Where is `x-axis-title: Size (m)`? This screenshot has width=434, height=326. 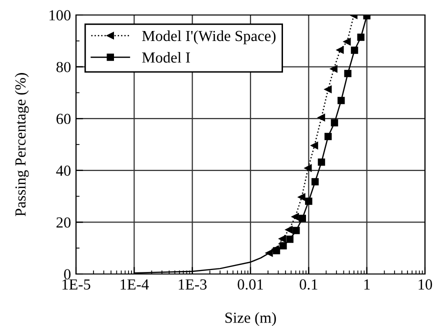 x-axis-title: Size (m) is located at coordinates (250, 319).